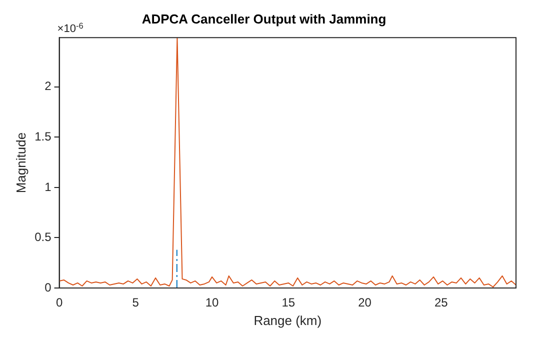 The image size is (560, 337). What do you see at coordinates (289, 303) in the screenshot?
I see `x-tick-label: 15` at bounding box center [289, 303].